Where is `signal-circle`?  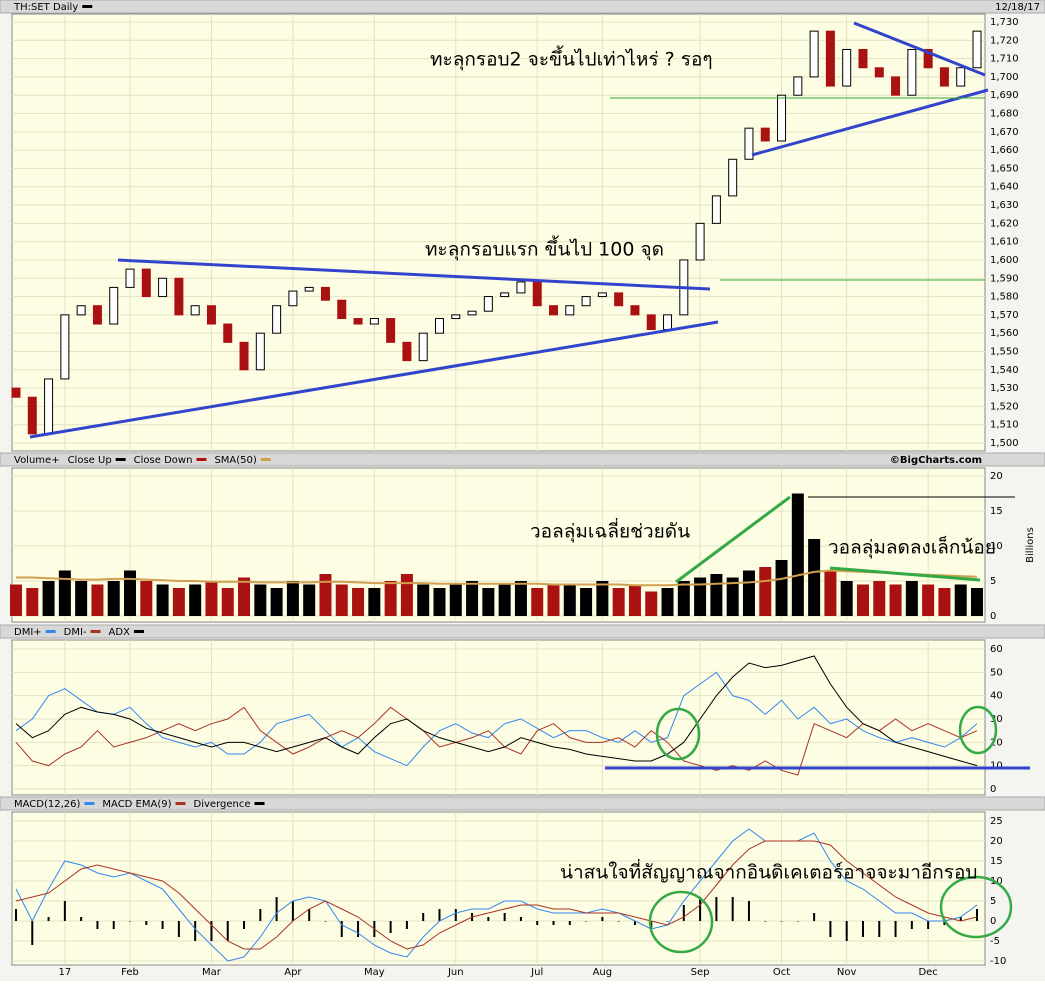
signal-circle is located at coordinates (976, 907).